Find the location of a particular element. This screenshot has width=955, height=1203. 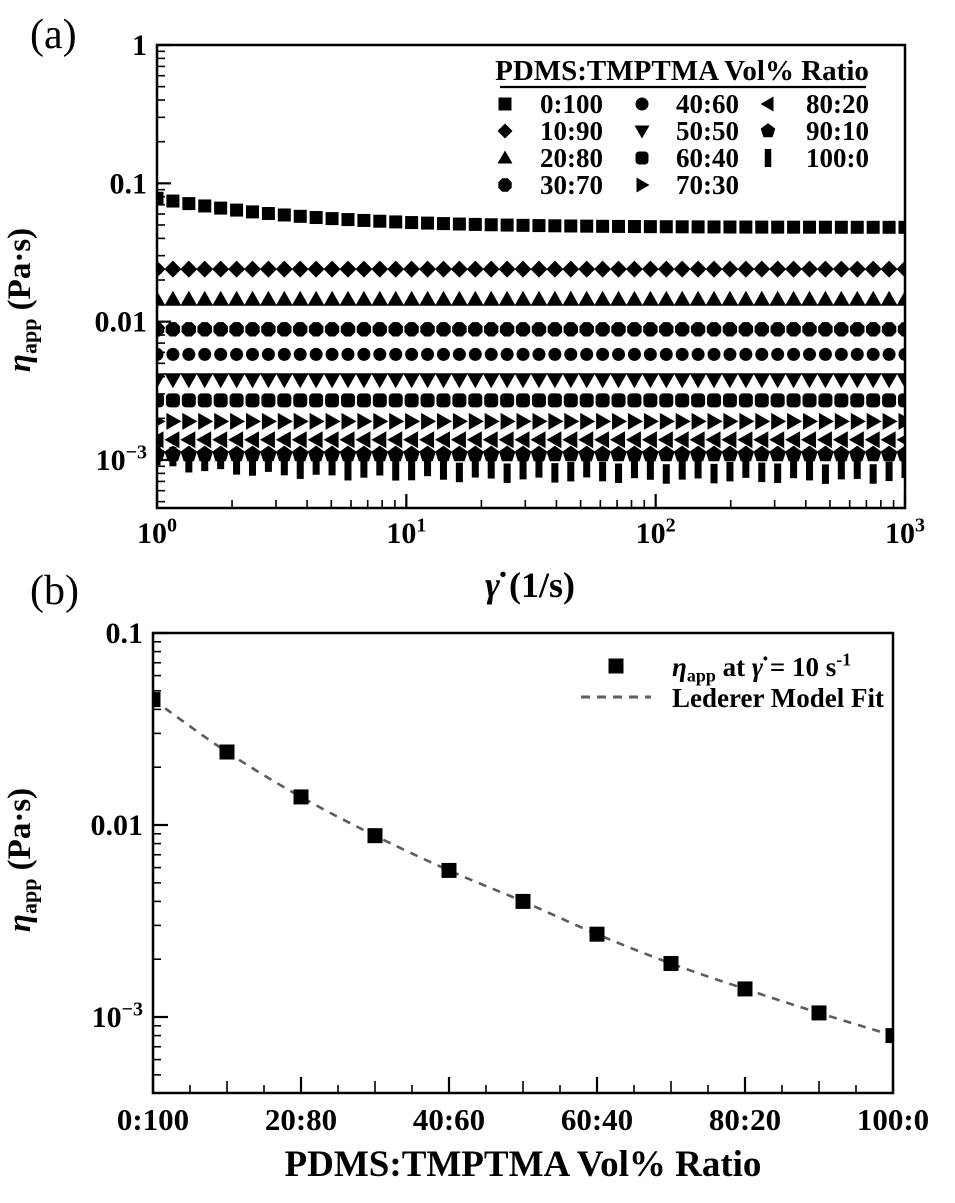

panel-a-xtick-label: 10² is located at coordinates (656, 532).